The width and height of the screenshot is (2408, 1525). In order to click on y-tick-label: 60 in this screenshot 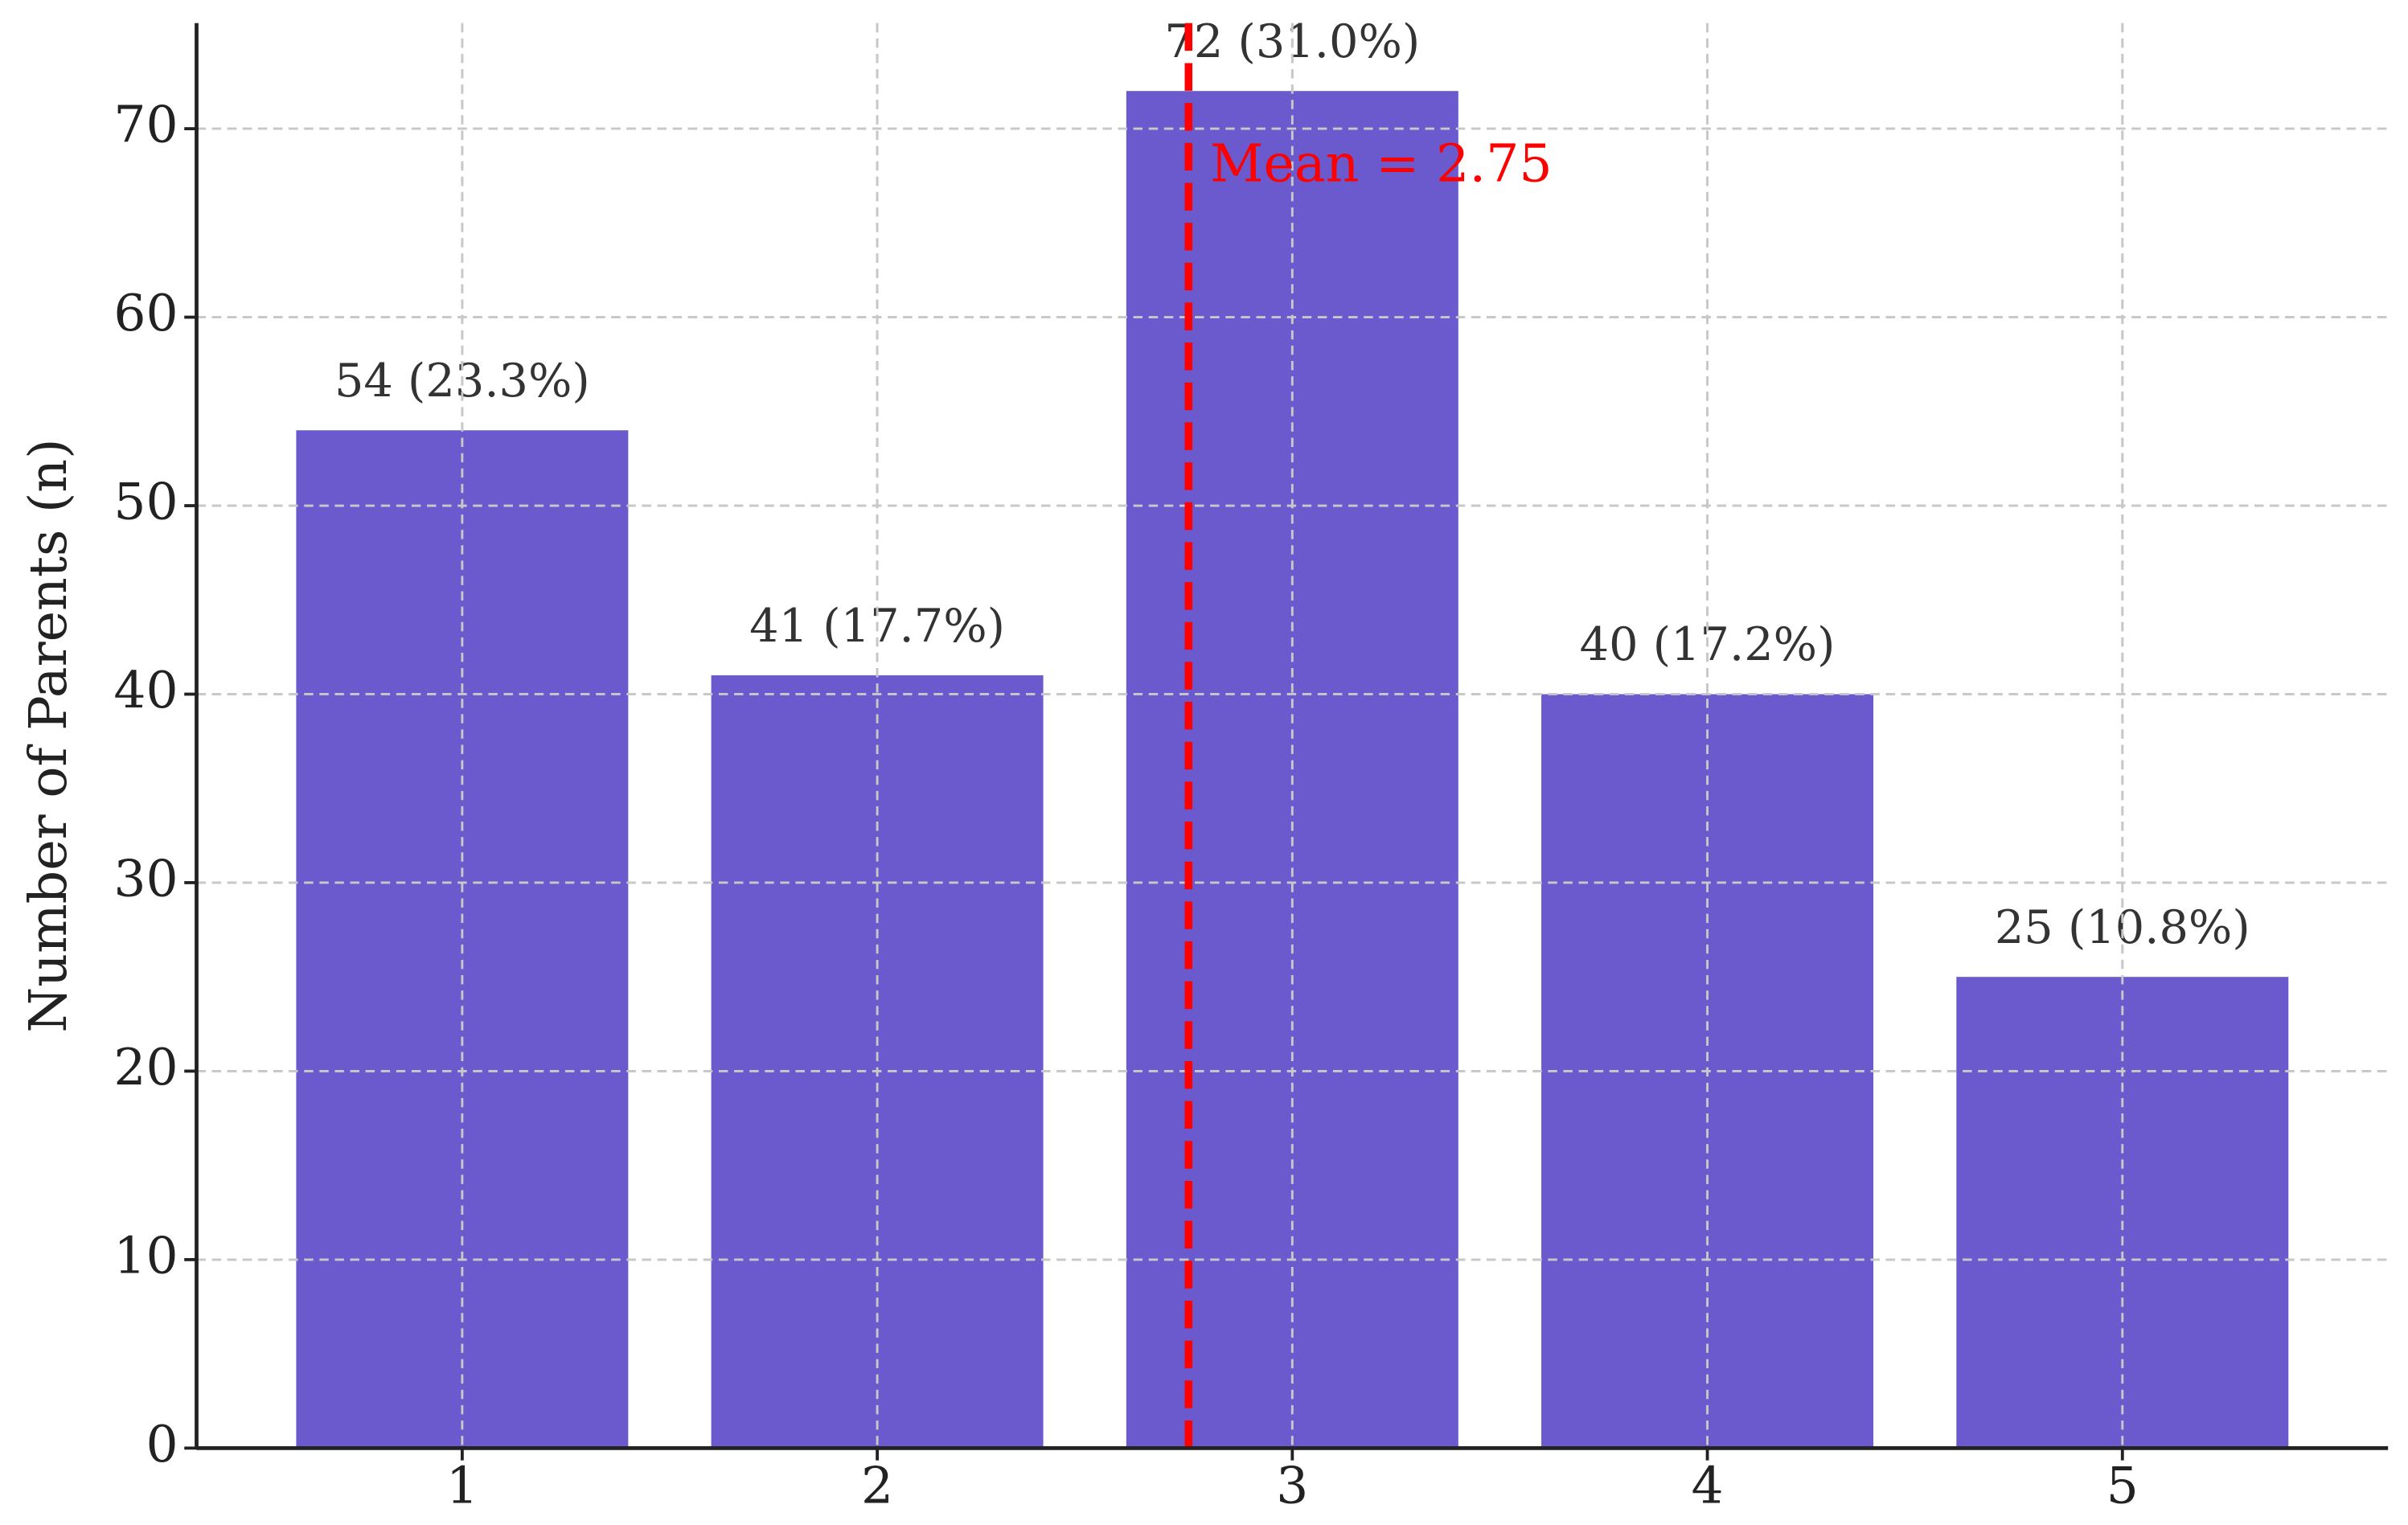, I will do `click(145, 312)`.